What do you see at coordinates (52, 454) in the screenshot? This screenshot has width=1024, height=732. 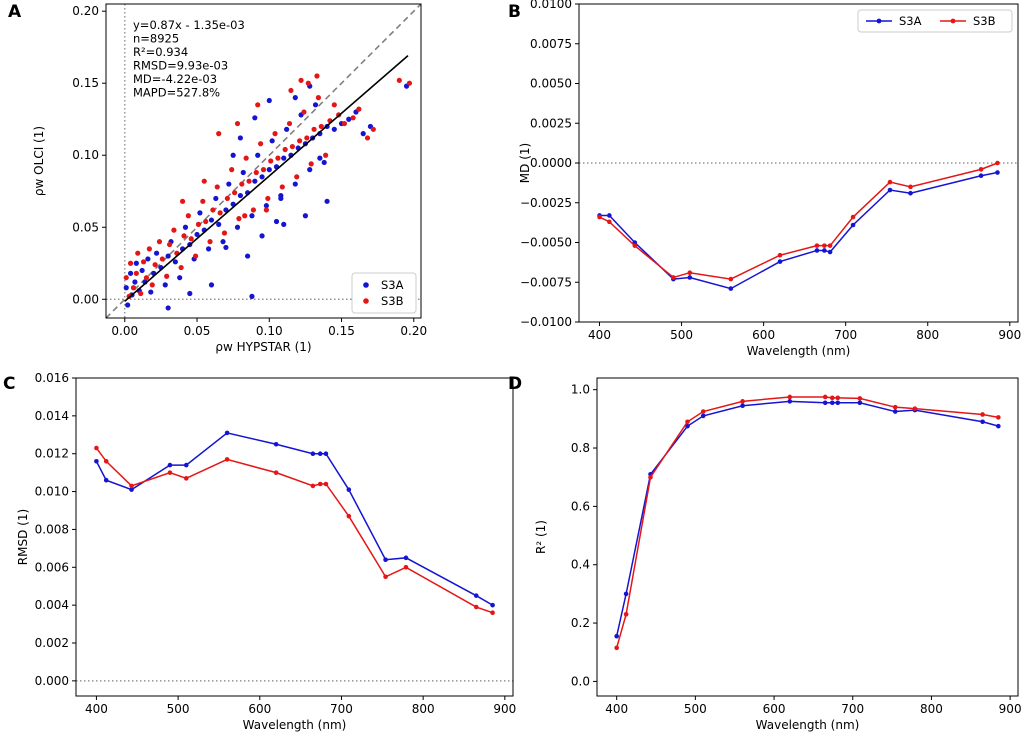 I see `y-tick-label: 0.012` at bounding box center [52, 454].